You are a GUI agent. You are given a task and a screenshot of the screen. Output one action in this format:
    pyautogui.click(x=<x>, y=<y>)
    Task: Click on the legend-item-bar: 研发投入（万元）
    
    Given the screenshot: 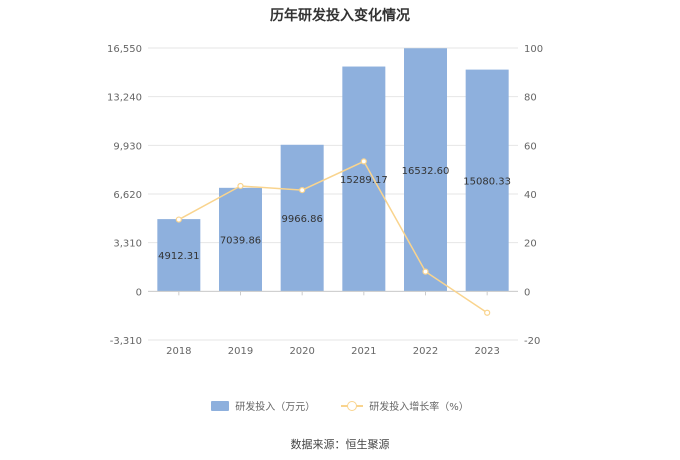 What is the action you would take?
    pyautogui.click(x=263, y=405)
    